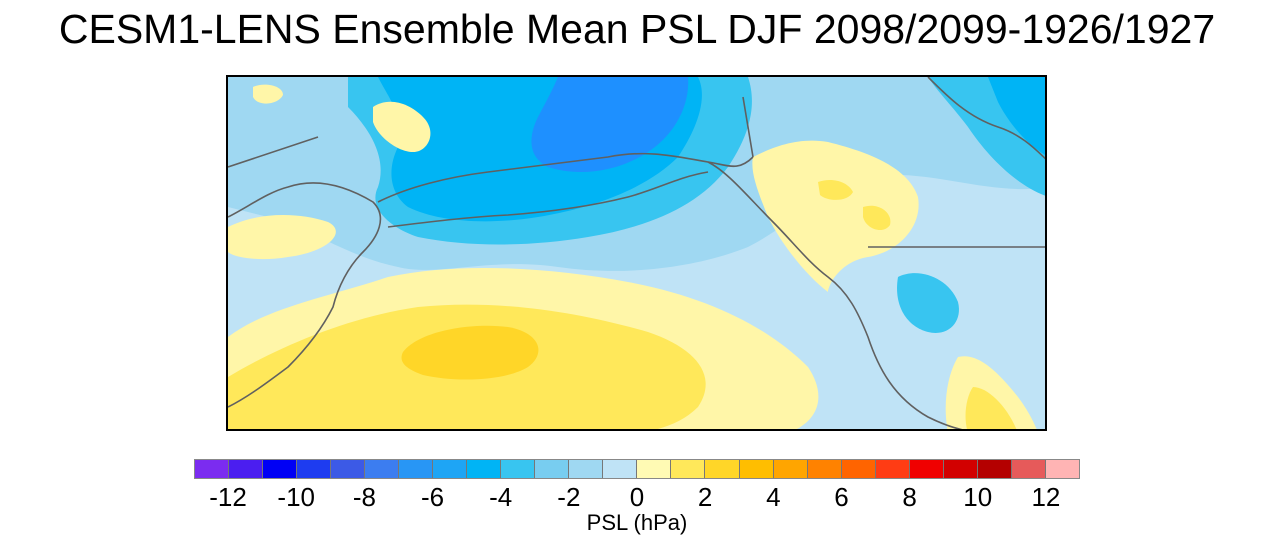 The height and width of the screenshot is (547, 1274). Describe the element at coordinates (228, 497) in the screenshot. I see `colorbar-tick-label: -12` at that location.